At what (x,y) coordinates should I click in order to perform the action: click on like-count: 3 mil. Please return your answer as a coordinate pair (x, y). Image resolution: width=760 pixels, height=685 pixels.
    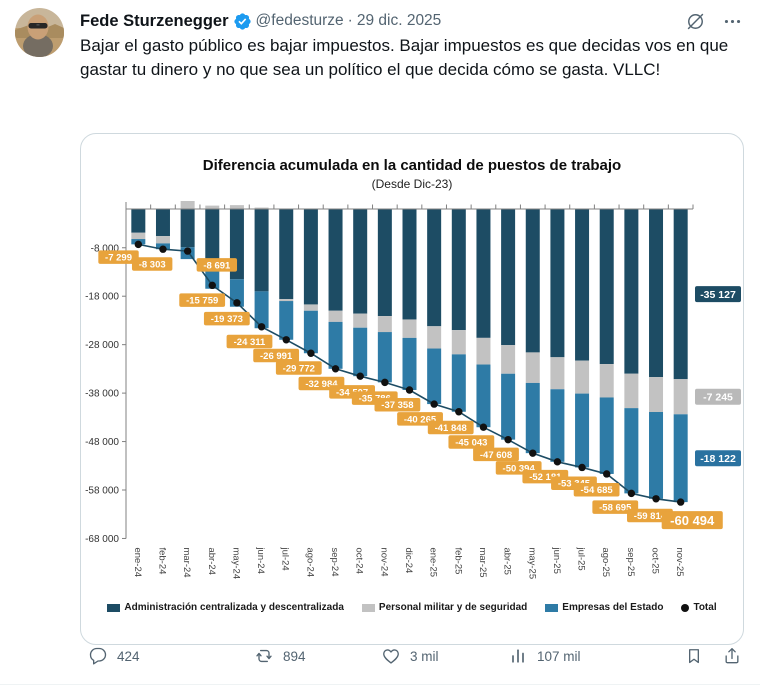
    Looking at the image, I should click on (424, 656).